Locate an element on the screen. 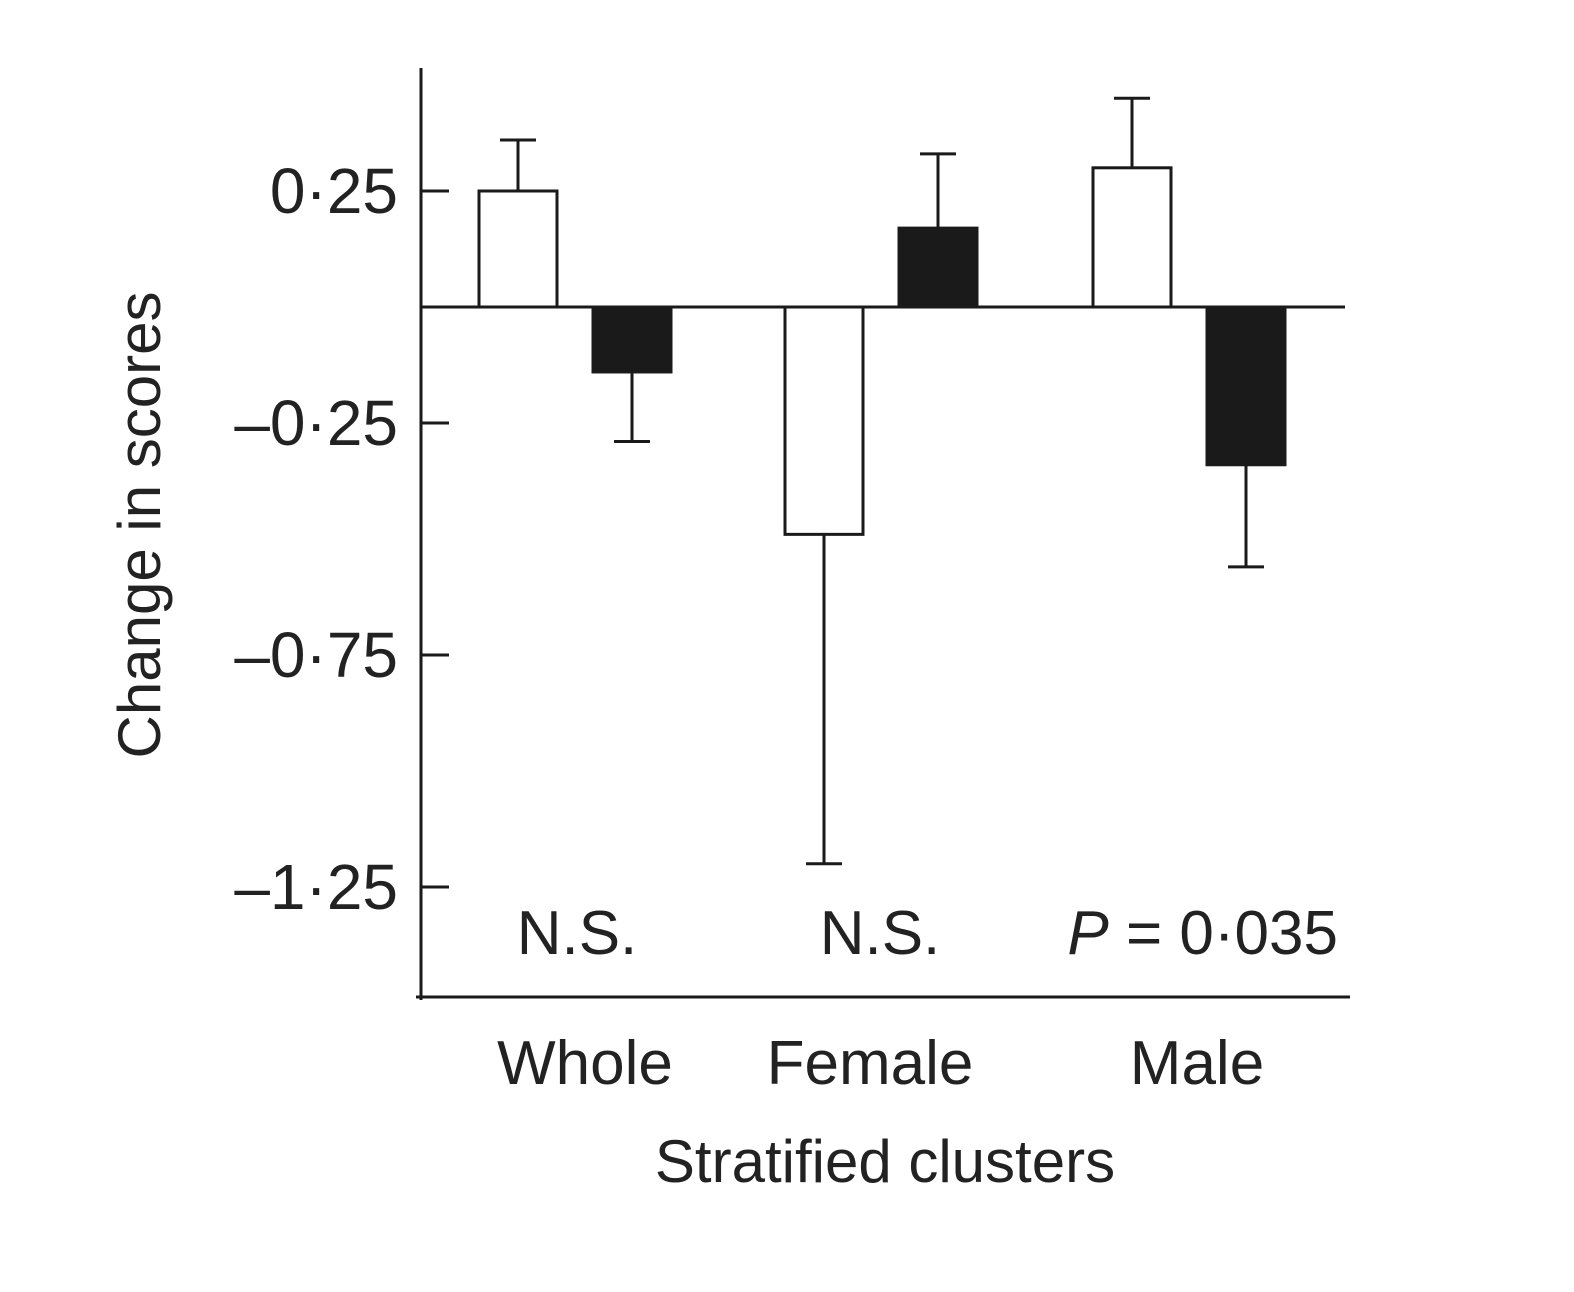  bar-open-male is located at coordinates (1132, 237).